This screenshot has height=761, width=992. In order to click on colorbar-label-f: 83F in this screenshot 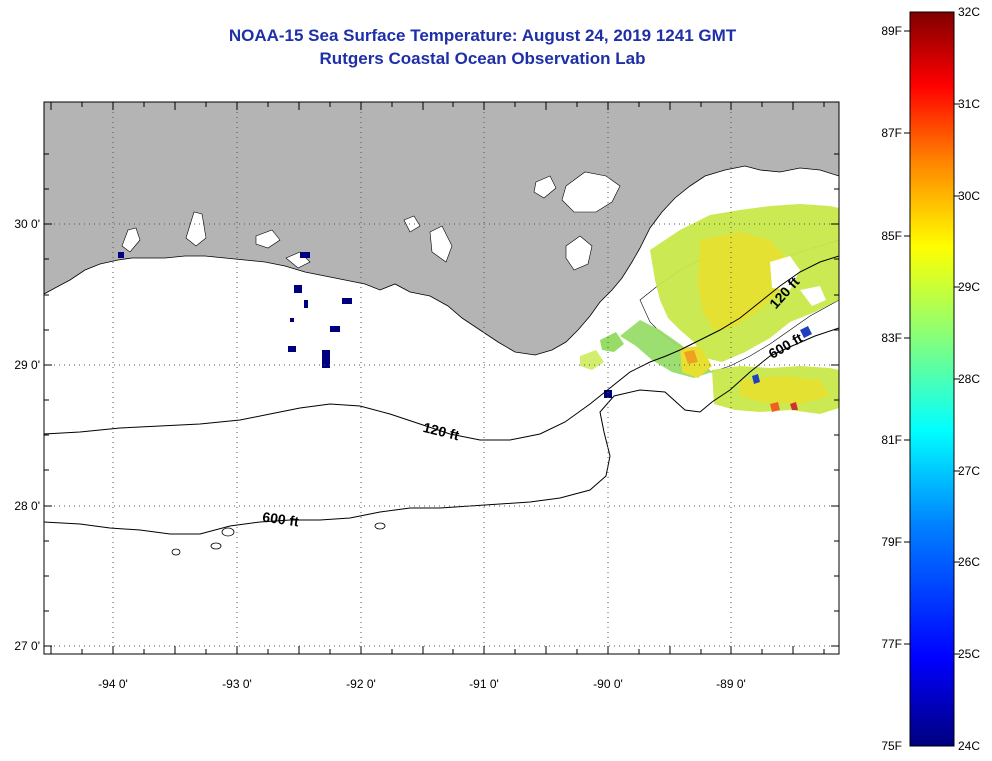, I will do `click(891, 338)`.